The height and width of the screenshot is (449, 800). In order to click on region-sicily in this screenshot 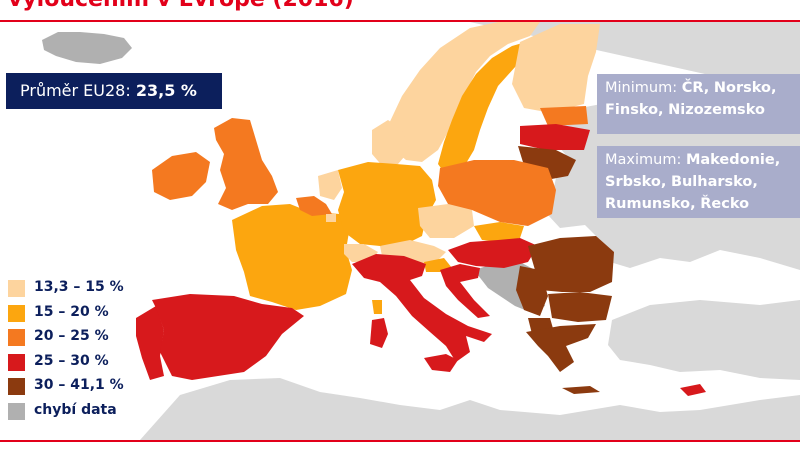, I will do `click(441, 363)`.